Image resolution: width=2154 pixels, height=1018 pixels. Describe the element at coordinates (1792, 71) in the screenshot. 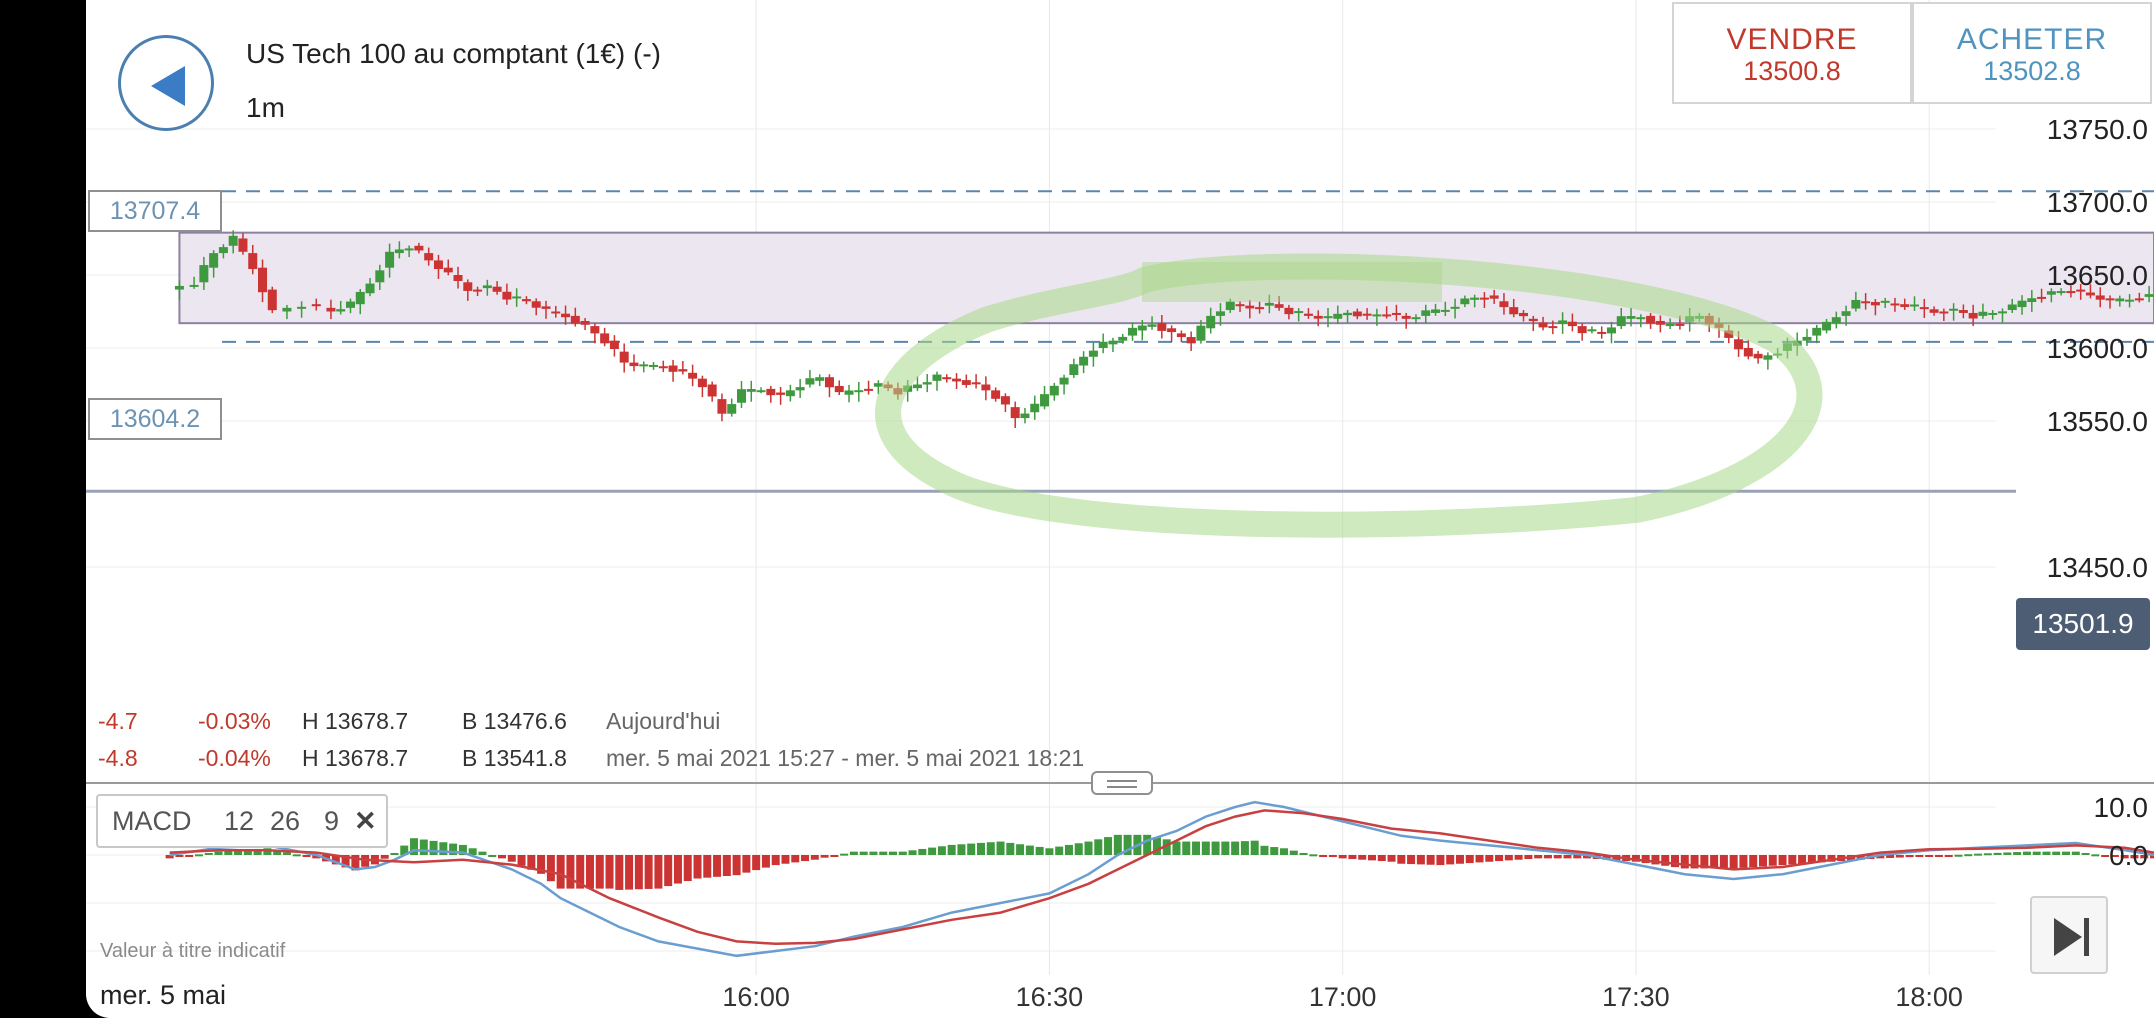

I see `sell-price: 13500.8` at that location.